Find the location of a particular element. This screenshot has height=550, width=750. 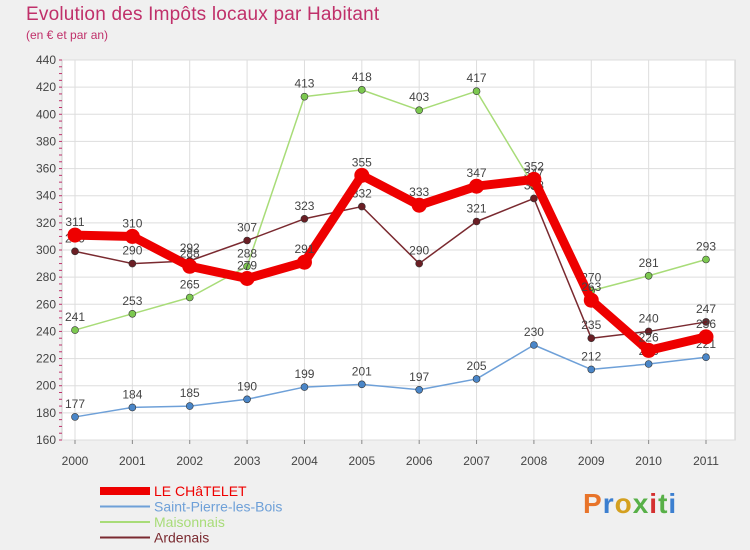

x-tick-label: 2002 is located at coordinates (189, 461).